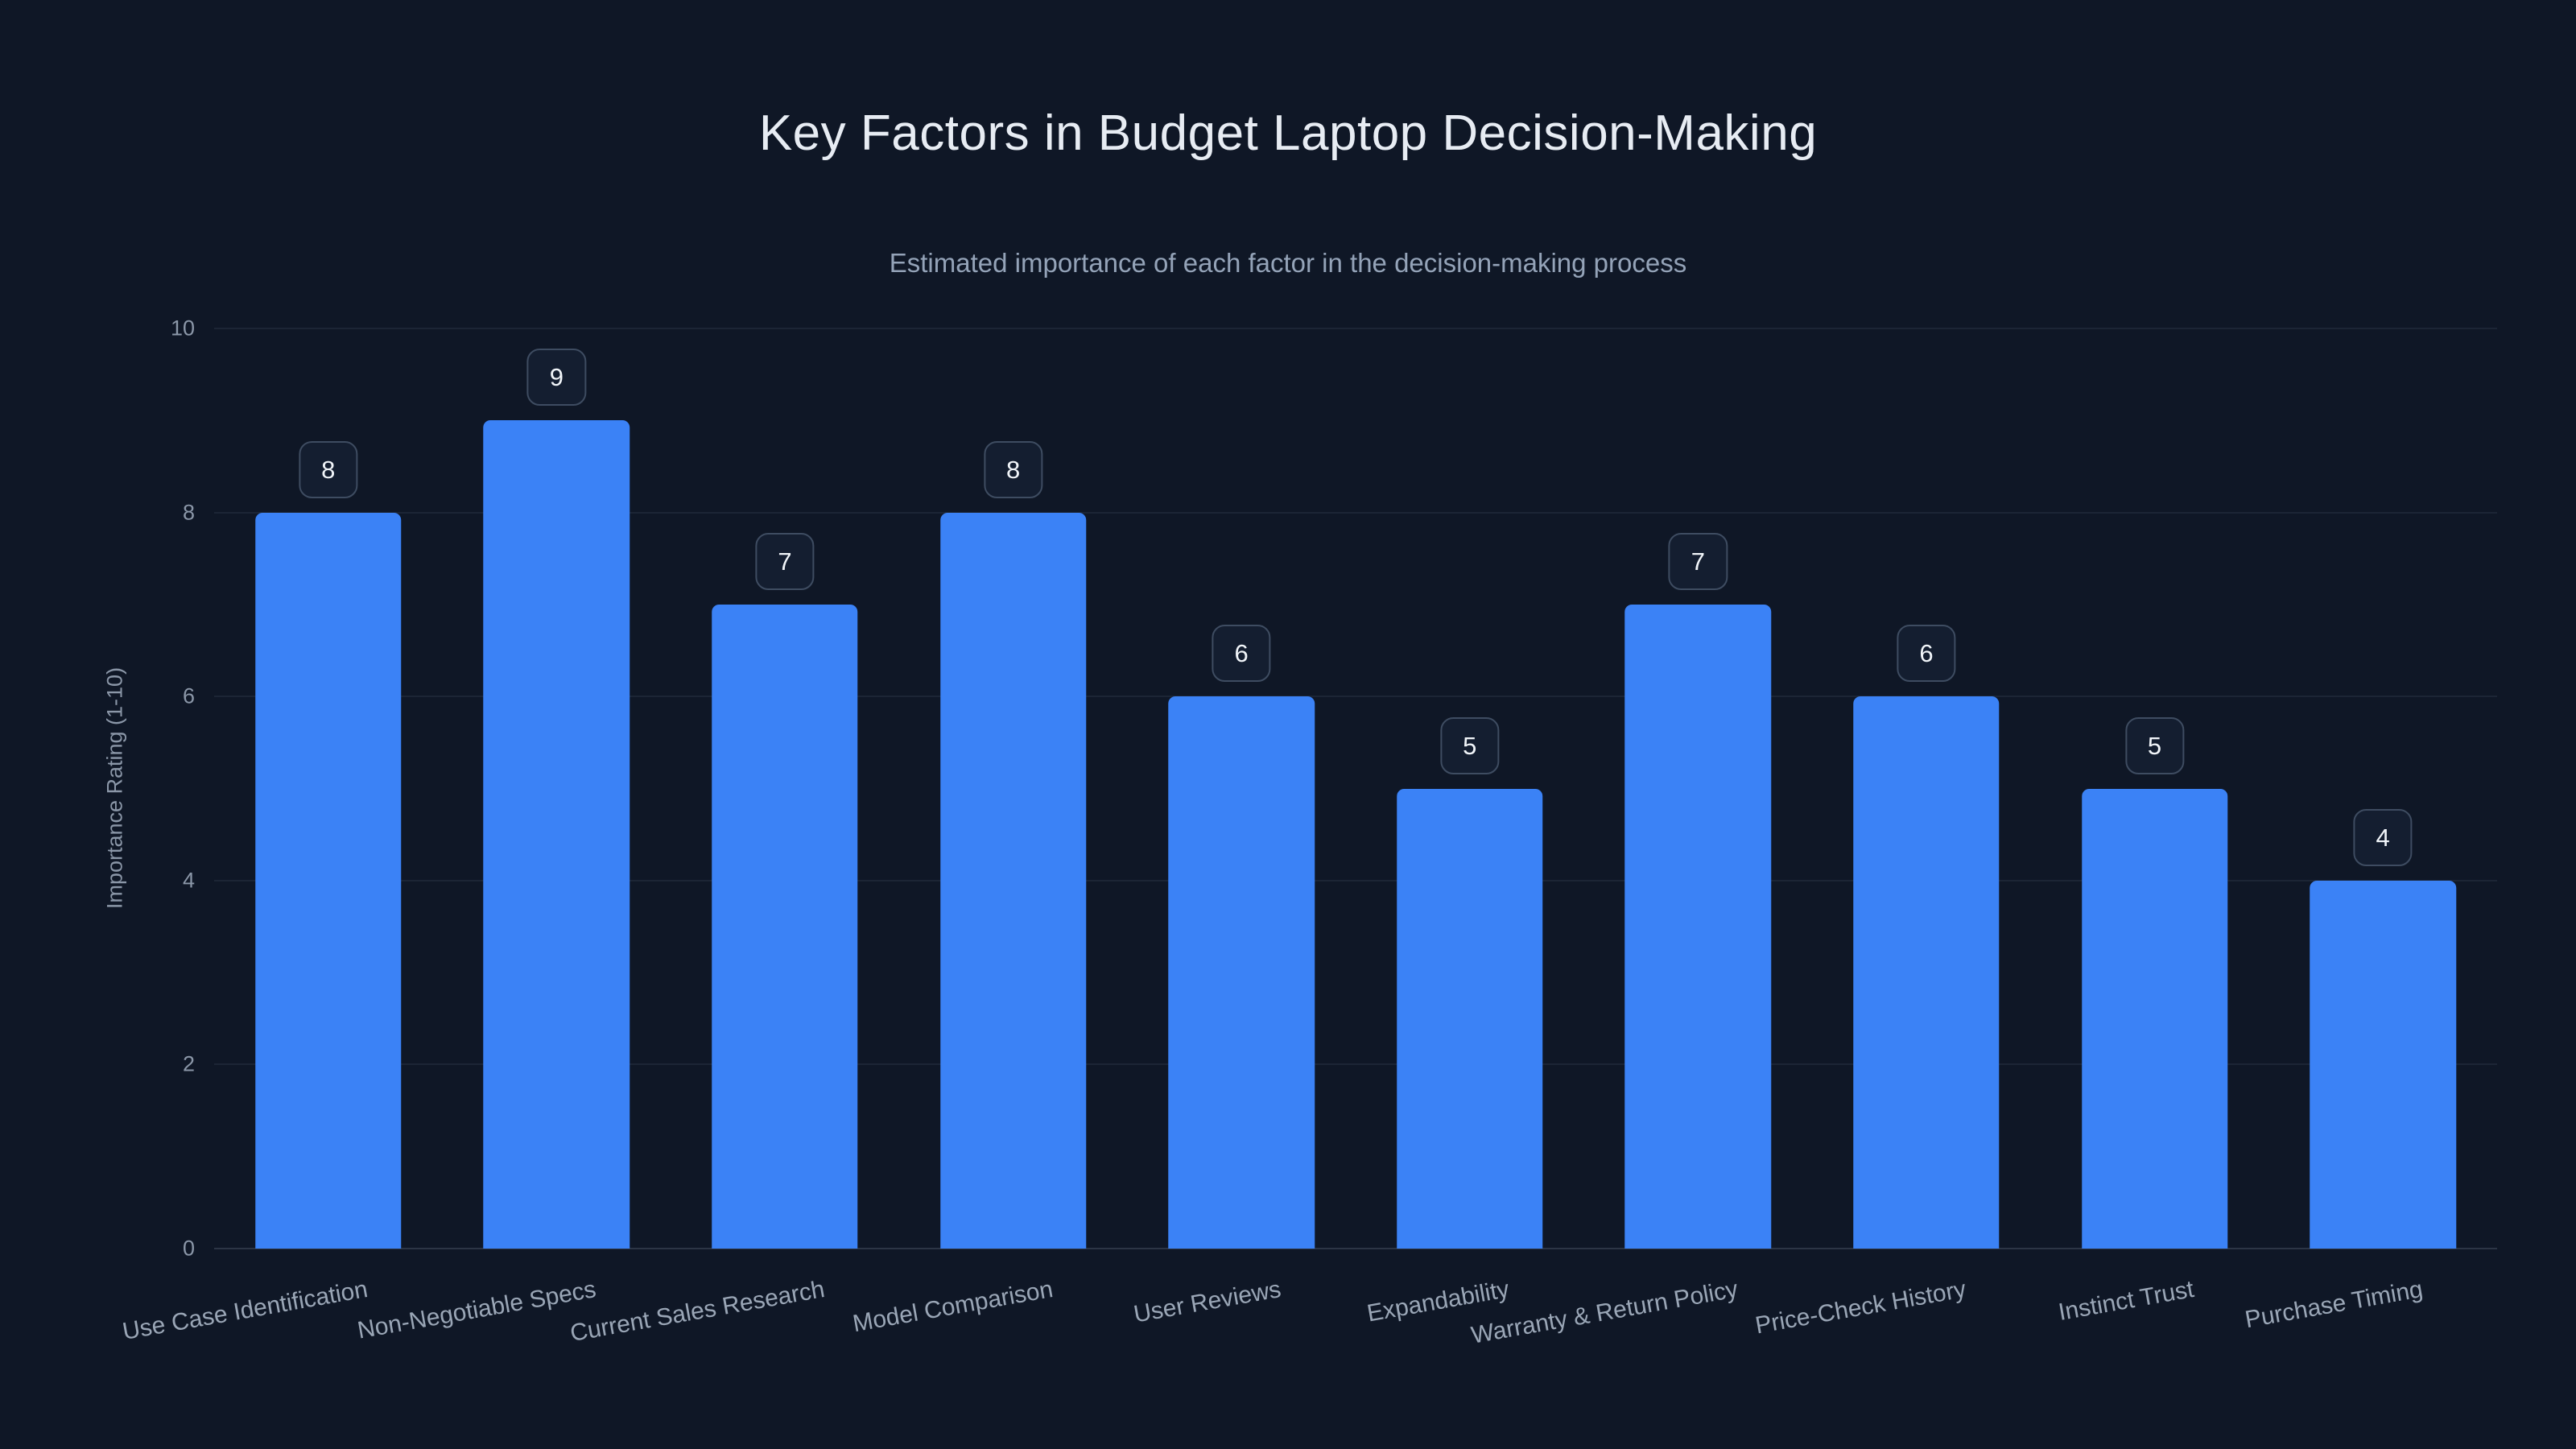 The width and height of the screenshot is (2576, 1449). I want to click on bar-group: 5 Instinct Trust, so click(2155, 827).